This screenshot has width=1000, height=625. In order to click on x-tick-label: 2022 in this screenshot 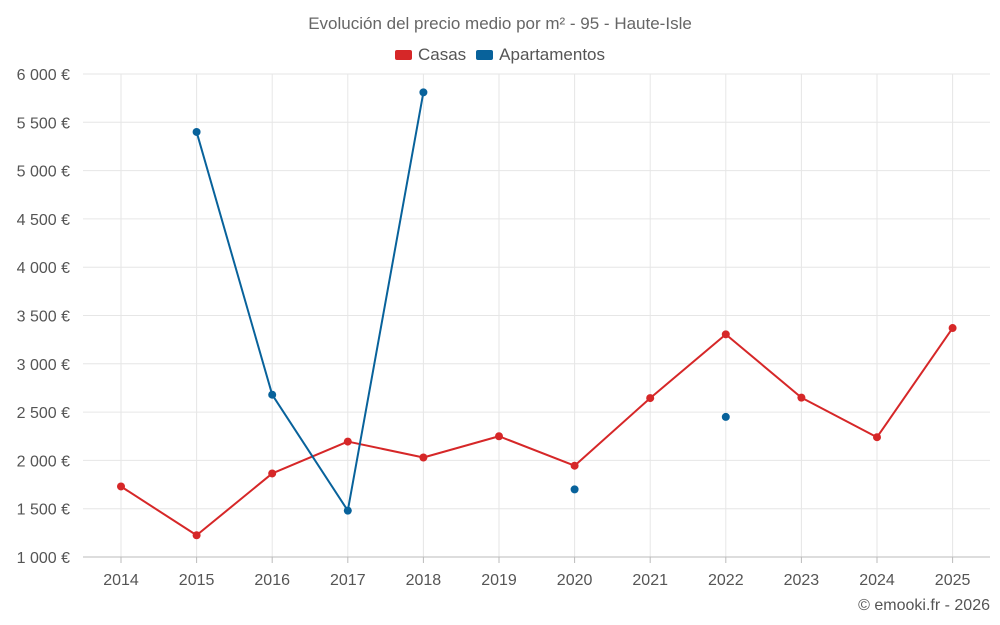, I will do `click(726, 580)`.